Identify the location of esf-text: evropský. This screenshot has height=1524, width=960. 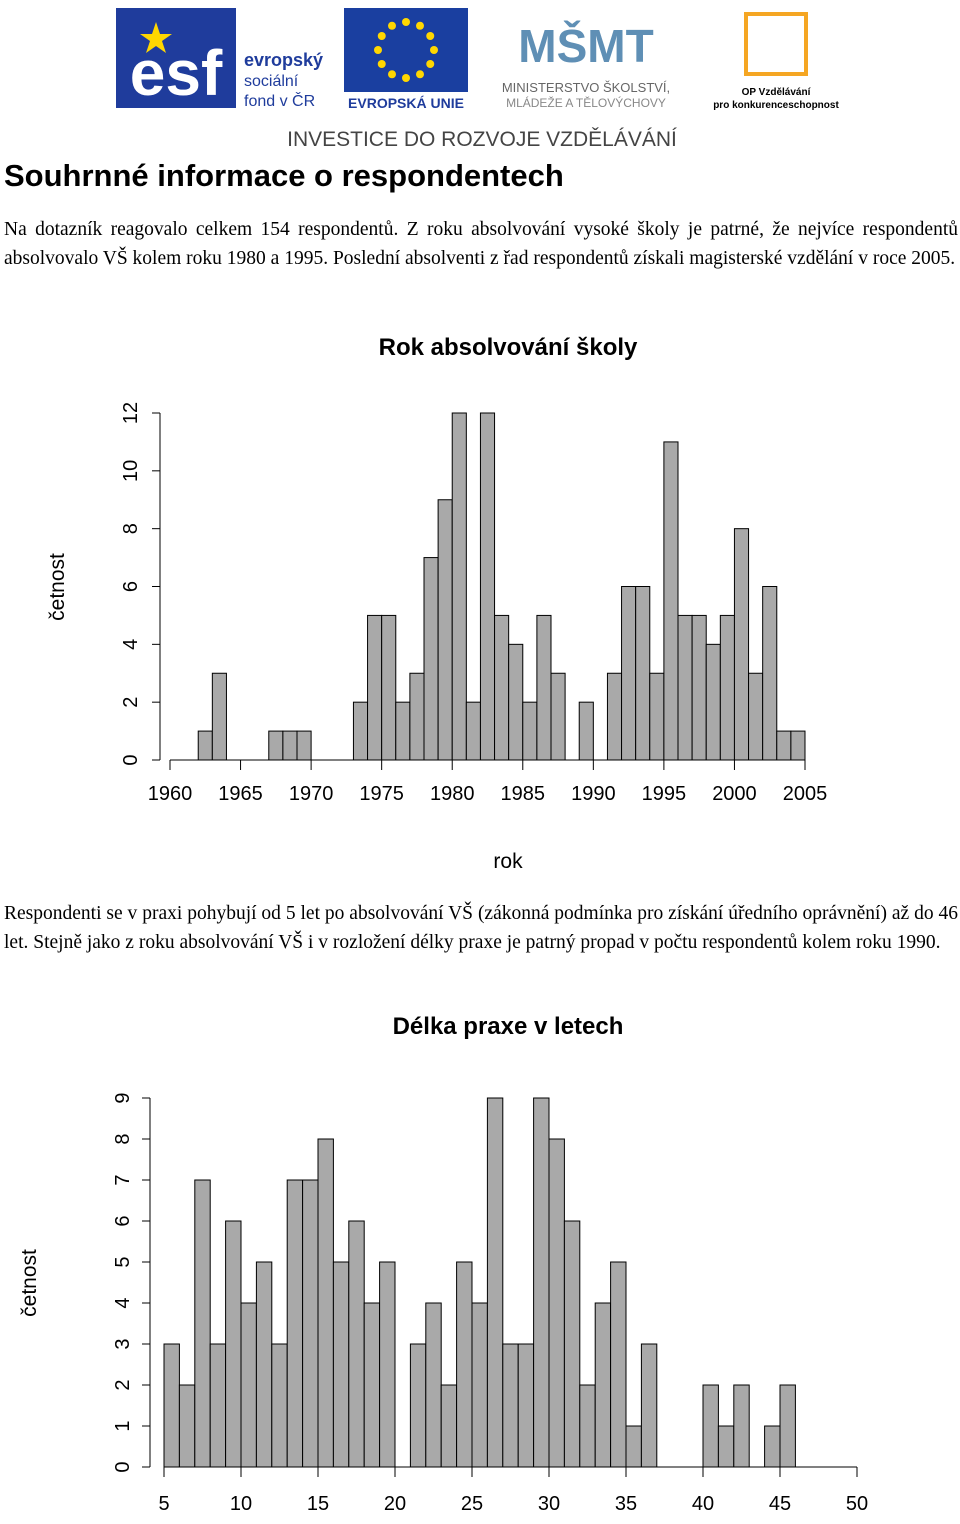
(283, 60).